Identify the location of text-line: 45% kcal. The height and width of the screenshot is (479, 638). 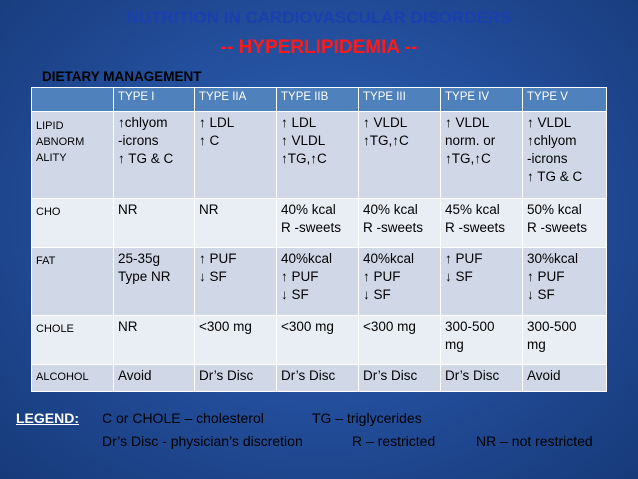
(472, 209).